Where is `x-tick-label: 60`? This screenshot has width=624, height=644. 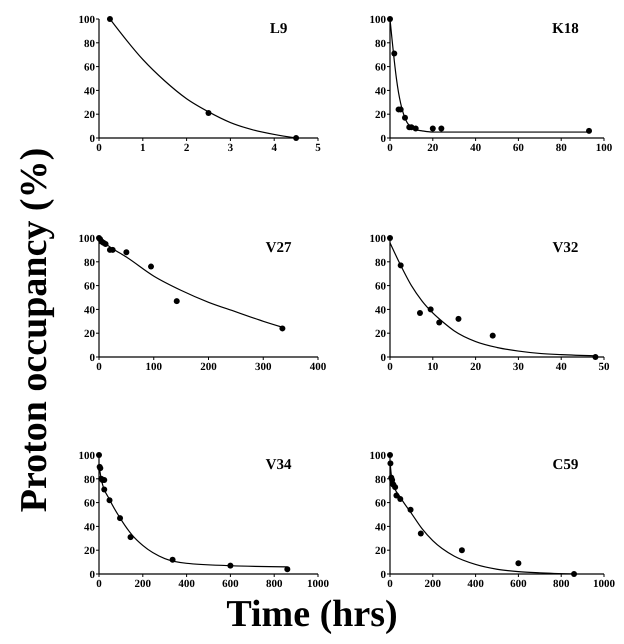 x-tick-label: 60 is located at coordinates (518, 148).